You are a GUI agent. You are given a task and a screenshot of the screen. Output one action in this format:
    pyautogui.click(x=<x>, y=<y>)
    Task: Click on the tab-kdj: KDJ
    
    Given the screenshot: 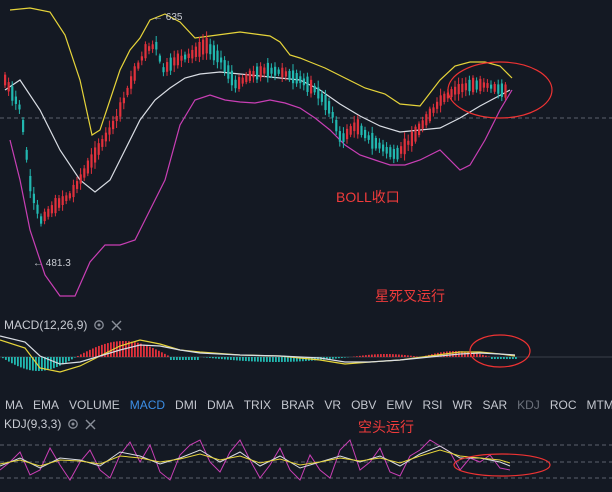 What is the action you would take?
    pyautogui.click(x=528, y=405)
    